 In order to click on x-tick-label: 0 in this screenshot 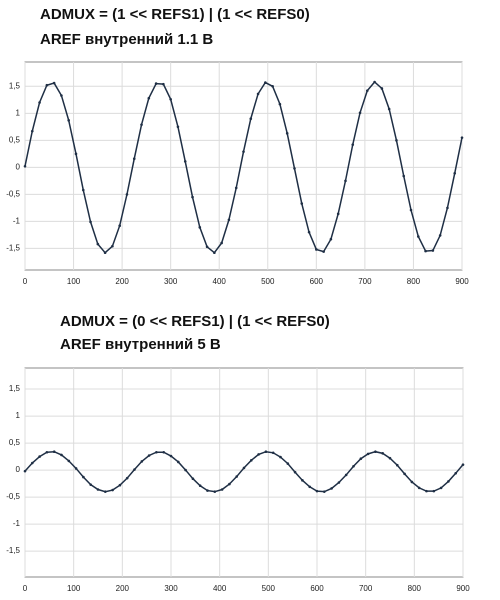, I will do `click(25, 588)`.